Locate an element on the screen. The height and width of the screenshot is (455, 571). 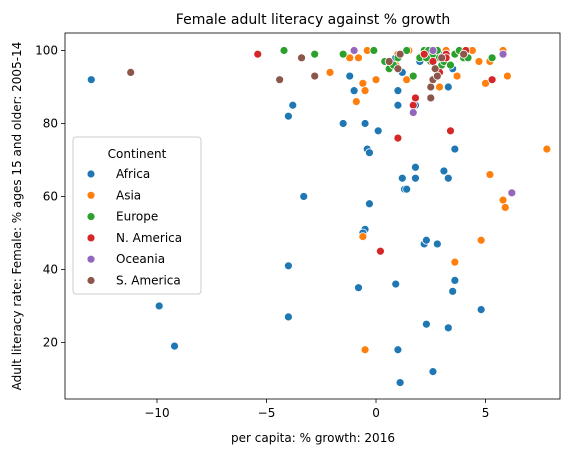
legend-marker-oceania is located at coordinates (91, 259).